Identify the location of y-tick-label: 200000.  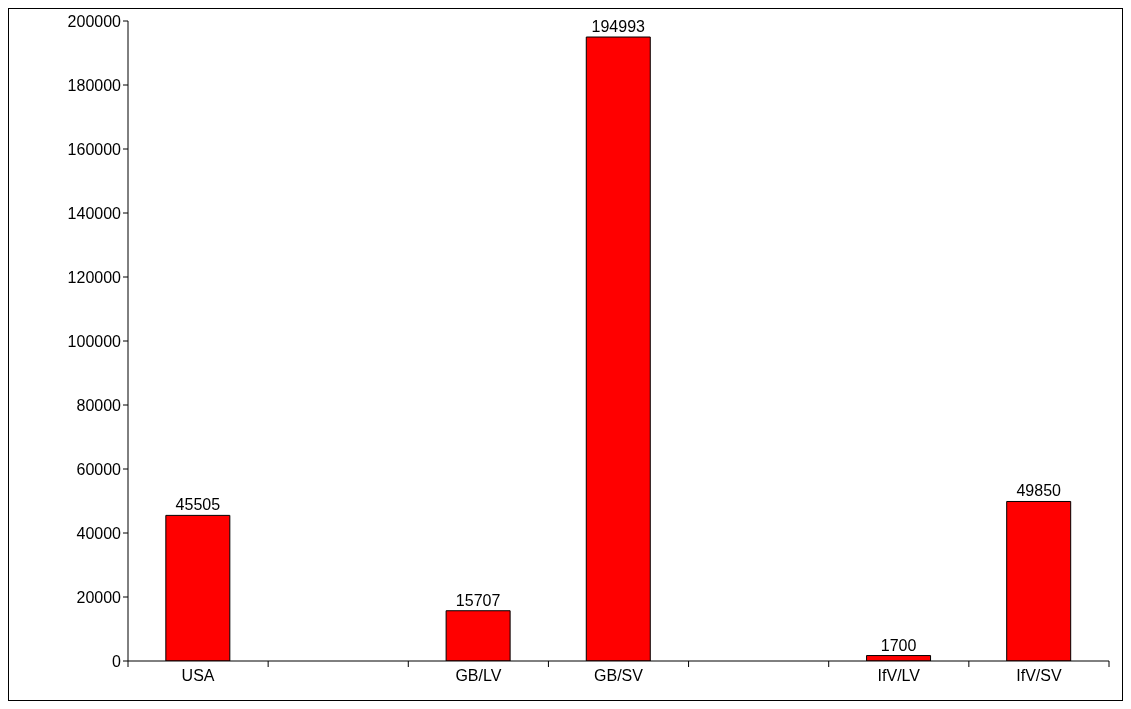
(94, 21).